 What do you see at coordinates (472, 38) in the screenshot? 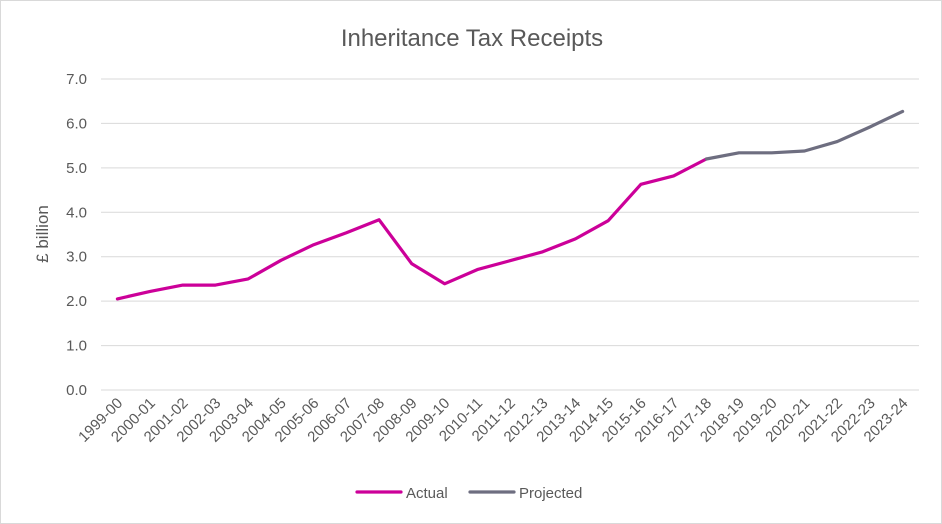
I see `chart-title: Inheritance Tax Receipts` at bounding box center [472, 38].